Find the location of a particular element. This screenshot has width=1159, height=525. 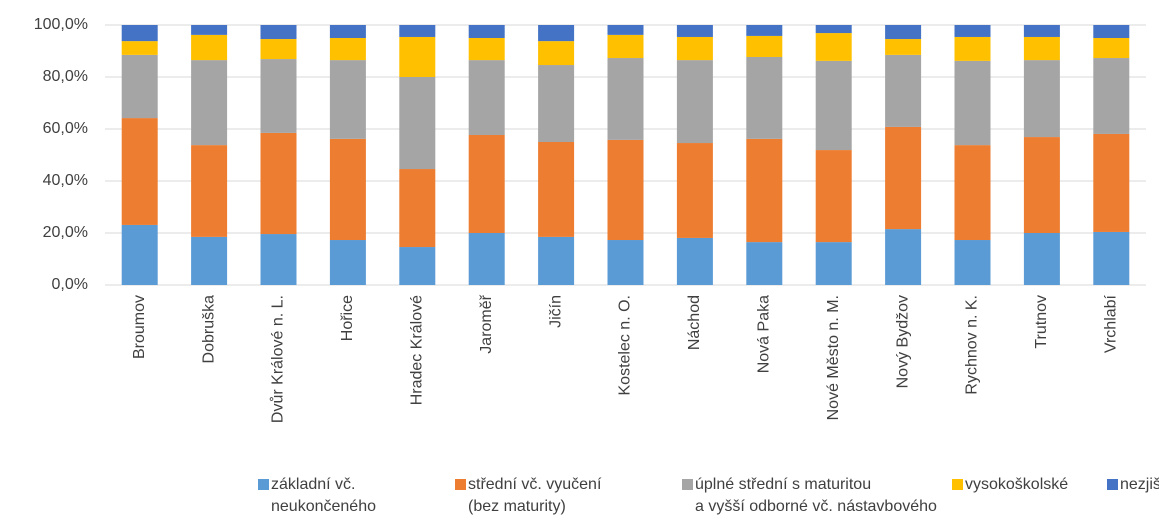

legend-item: střední vč. vyučení (bez maturity) is located at coordinates (528, 496).